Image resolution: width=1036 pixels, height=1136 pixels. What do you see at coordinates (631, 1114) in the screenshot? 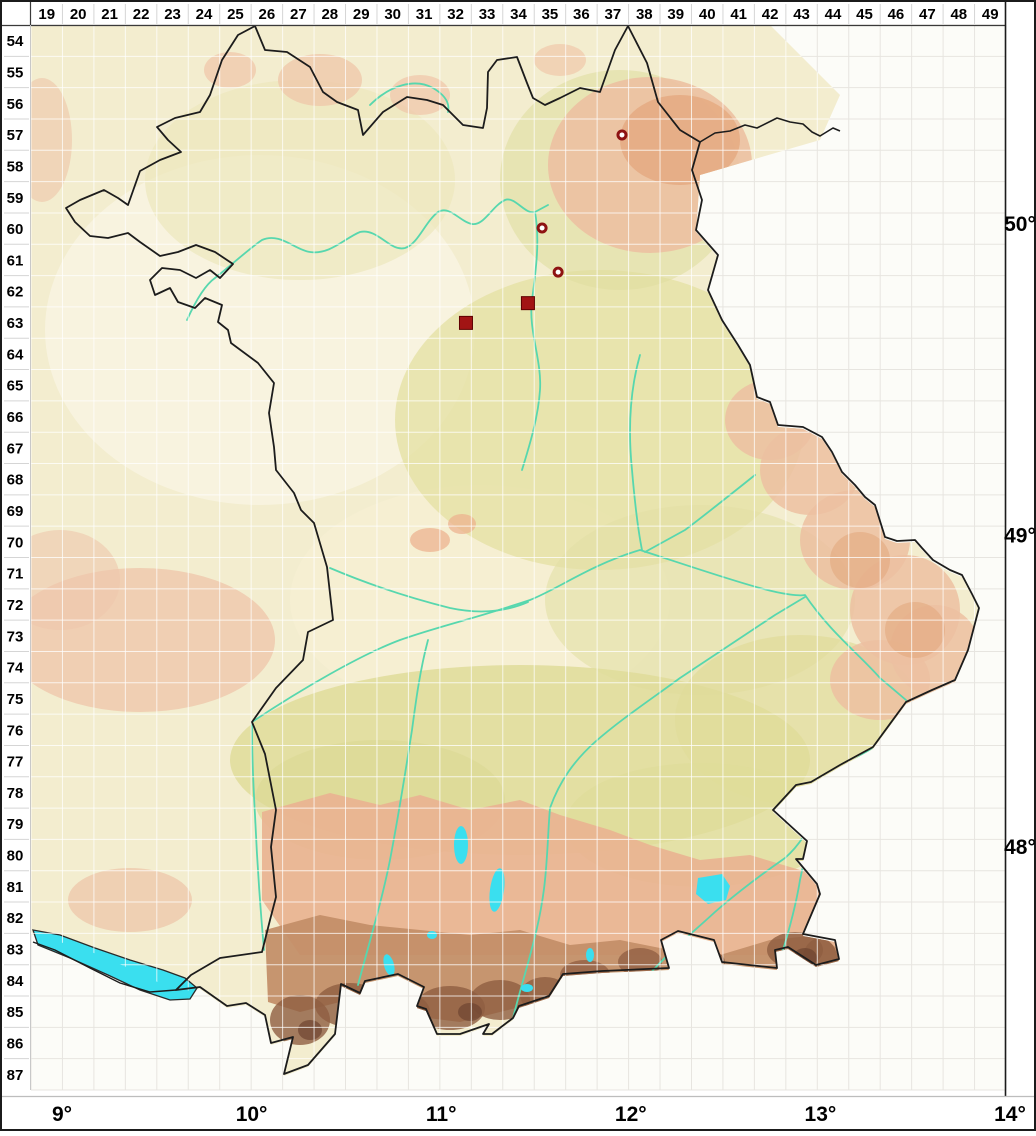
I see `longitude-label-12: 12°` at bounding box center [631, 1114].